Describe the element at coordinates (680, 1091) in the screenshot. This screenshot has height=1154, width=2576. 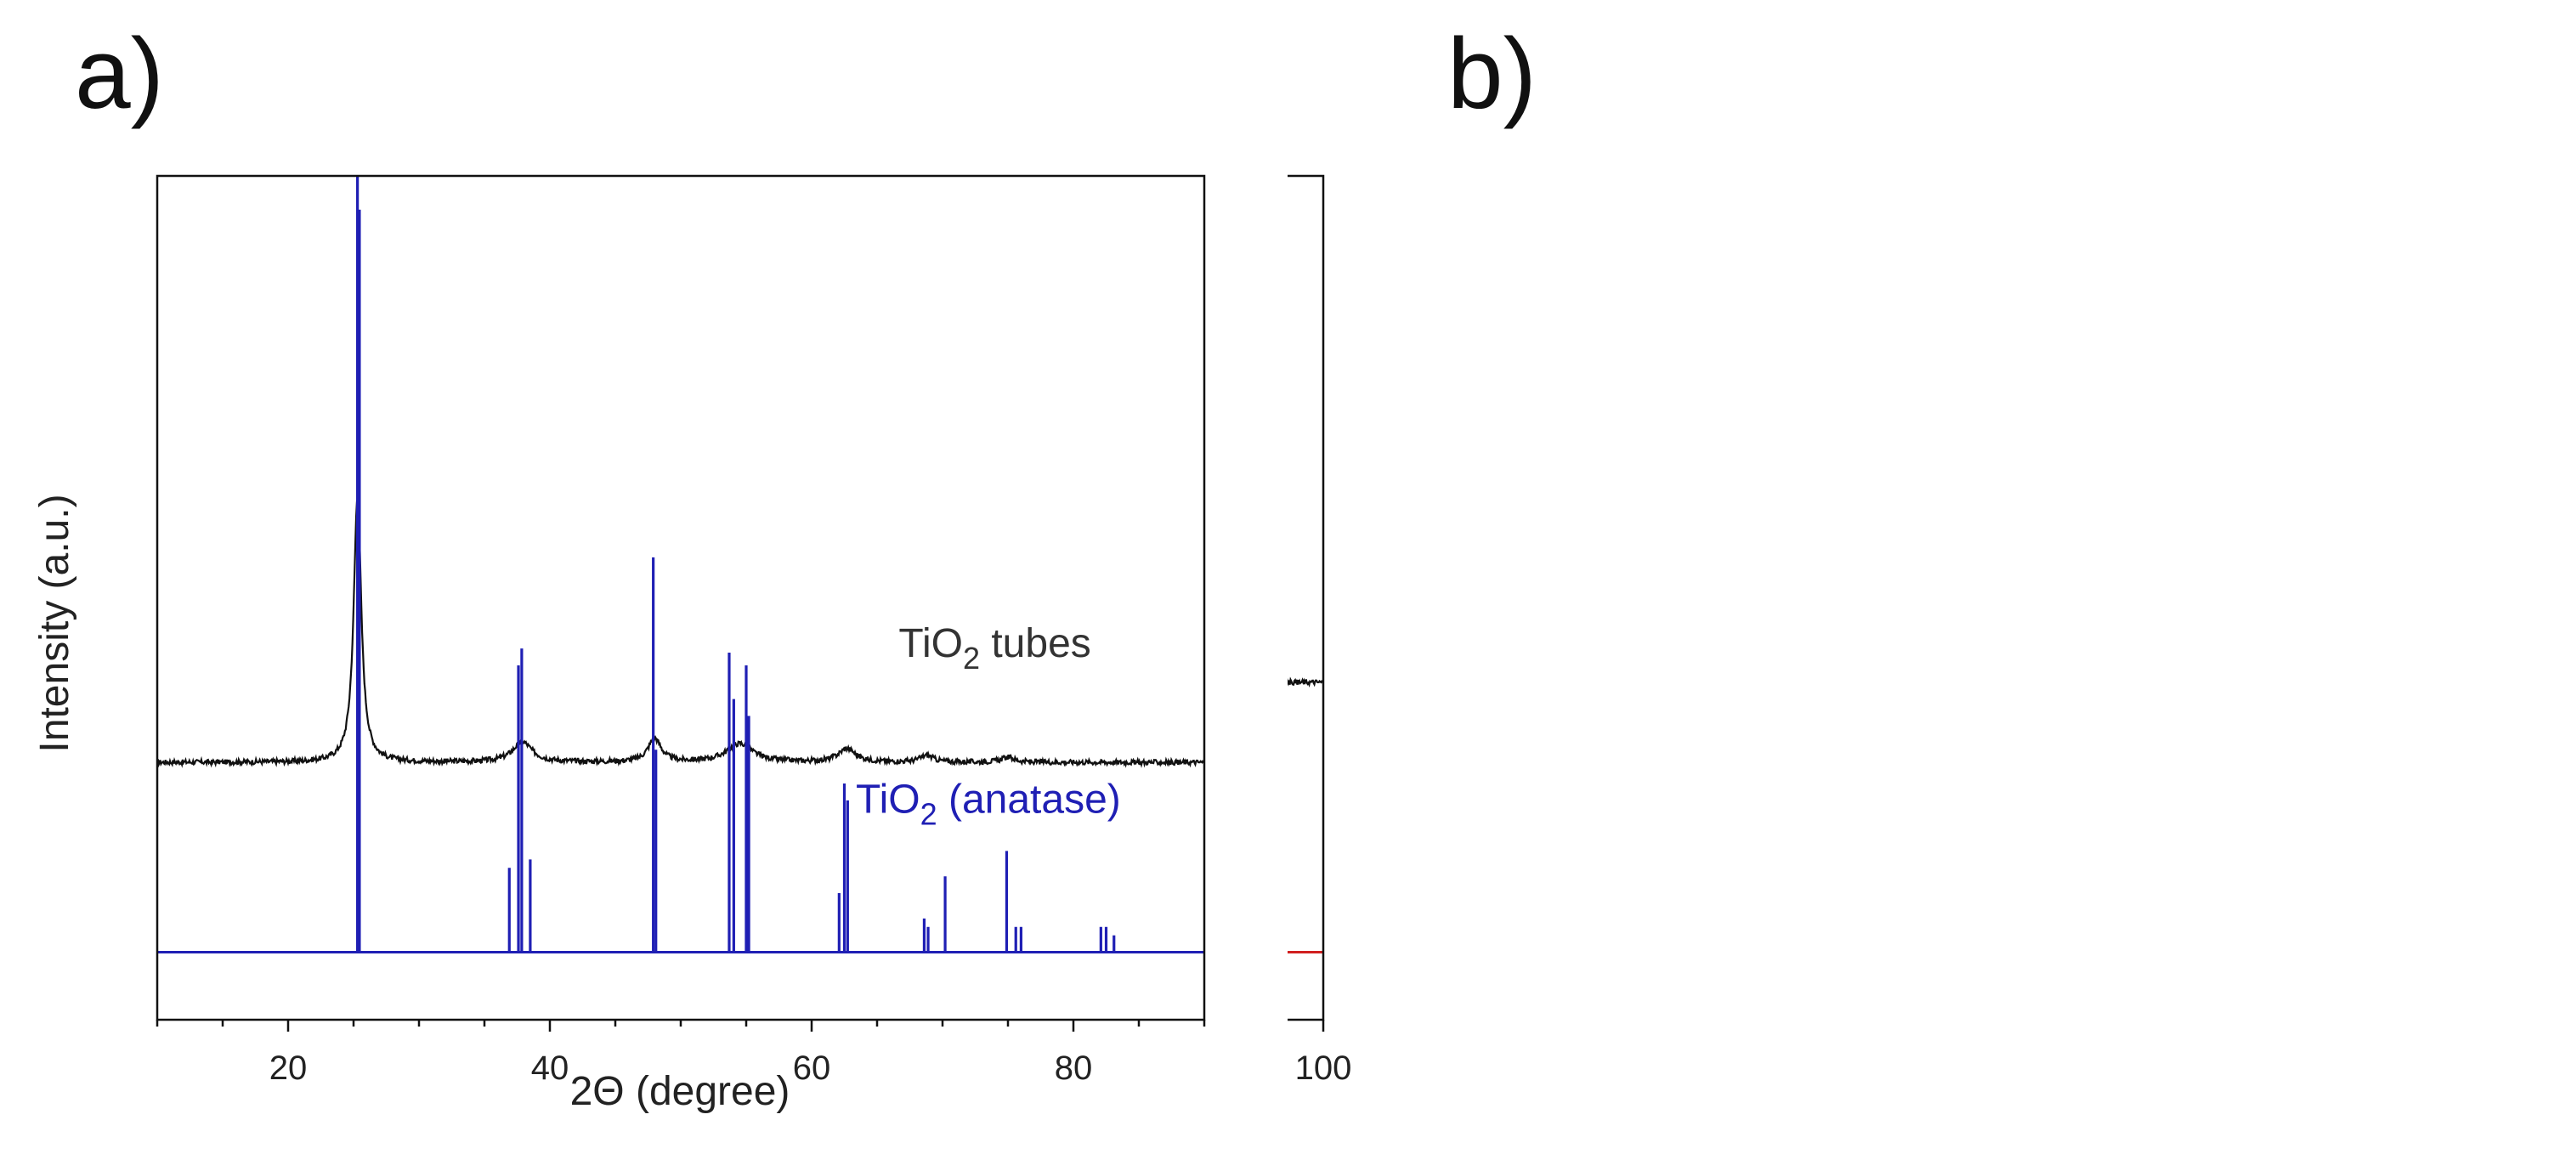
I see `x-axis-label: 2Θ (degree)` at that location.